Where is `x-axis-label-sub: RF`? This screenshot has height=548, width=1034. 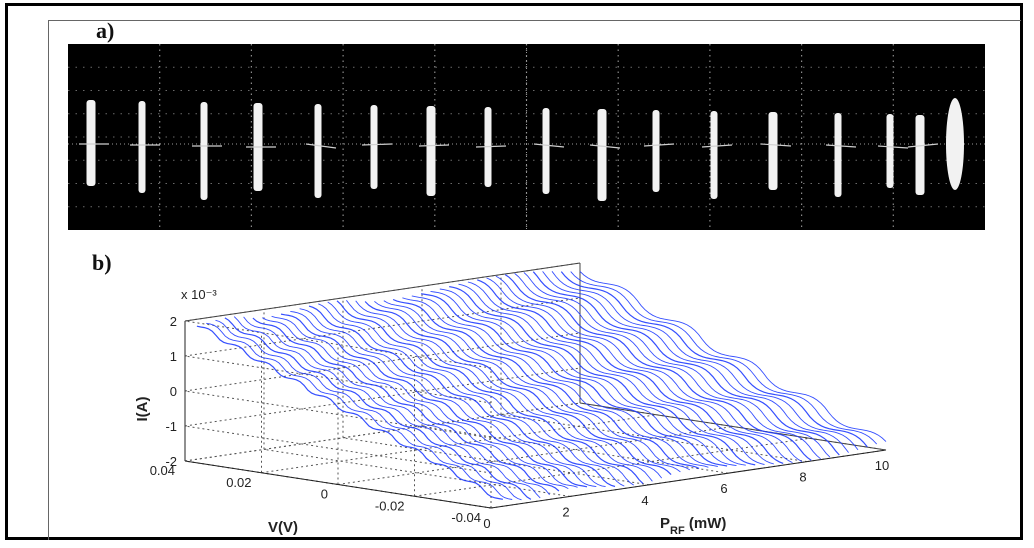
x-axis-label-sub: RF is located at coordinates (677, 531).